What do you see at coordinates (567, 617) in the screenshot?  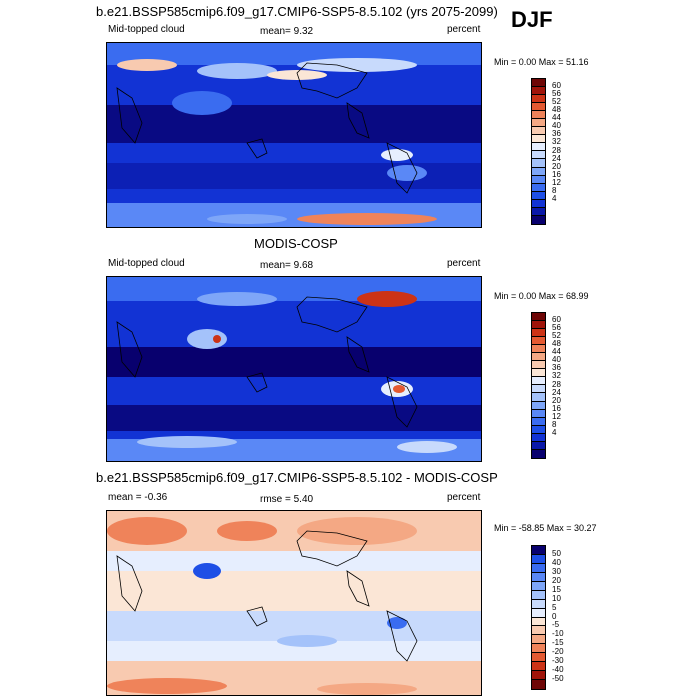 I see `panel3-colorbar-labels: 50 40 30 20 15 10 5 0 -5 -10 -15 -20 -30 -40 -50` at bounding box center [567, 617].